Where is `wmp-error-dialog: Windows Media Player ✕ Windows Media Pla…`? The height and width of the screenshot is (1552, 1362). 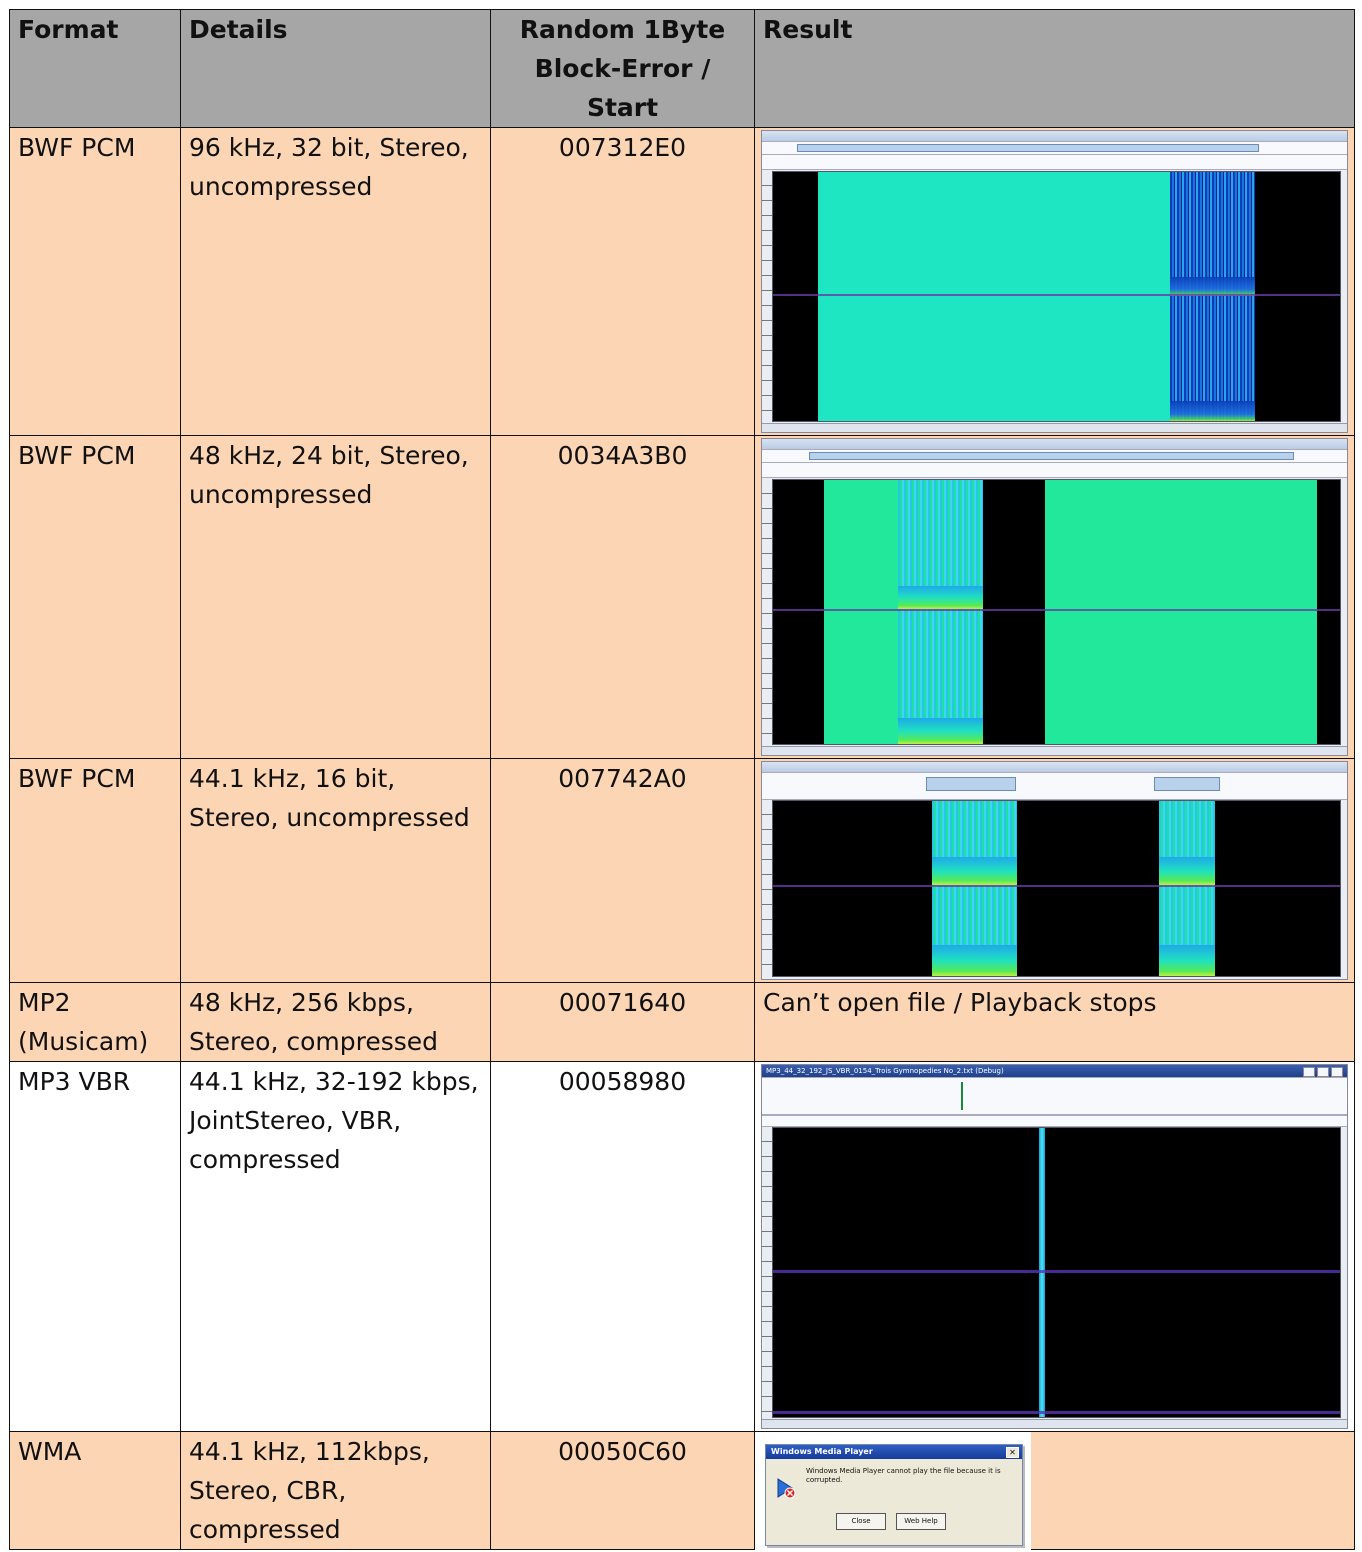 wmp-error-dialog: Windows Media Player ✕ Windows Media Pla… is located at coordinates (894, 1495).